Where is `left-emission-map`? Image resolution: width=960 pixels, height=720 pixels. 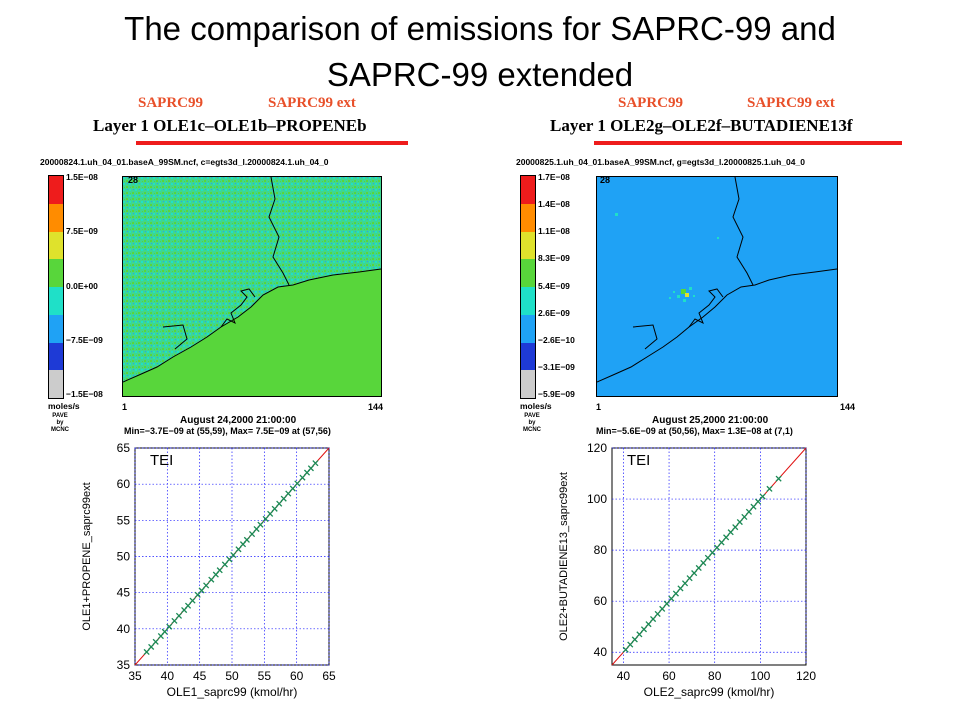 left-emission-map is located at coordinates (252, 286).